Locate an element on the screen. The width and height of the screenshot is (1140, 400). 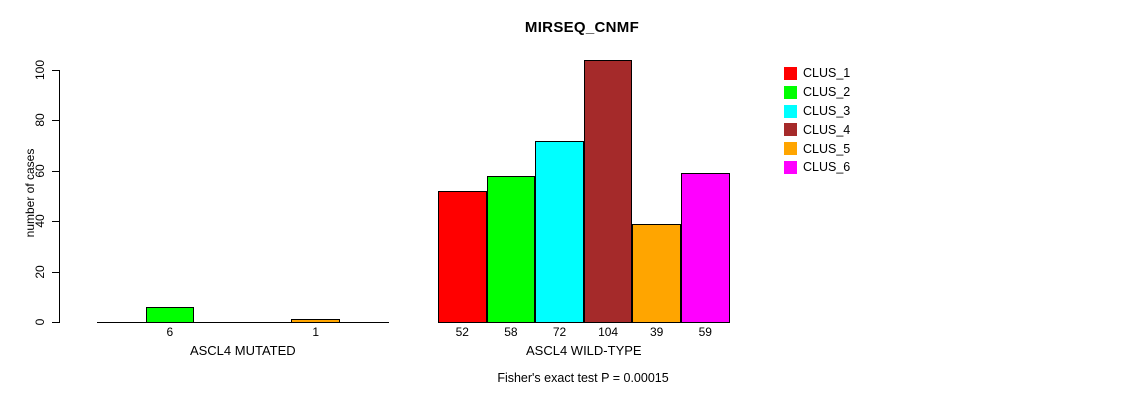
bar-value-label: 104 is located at coordinates (608, 331).